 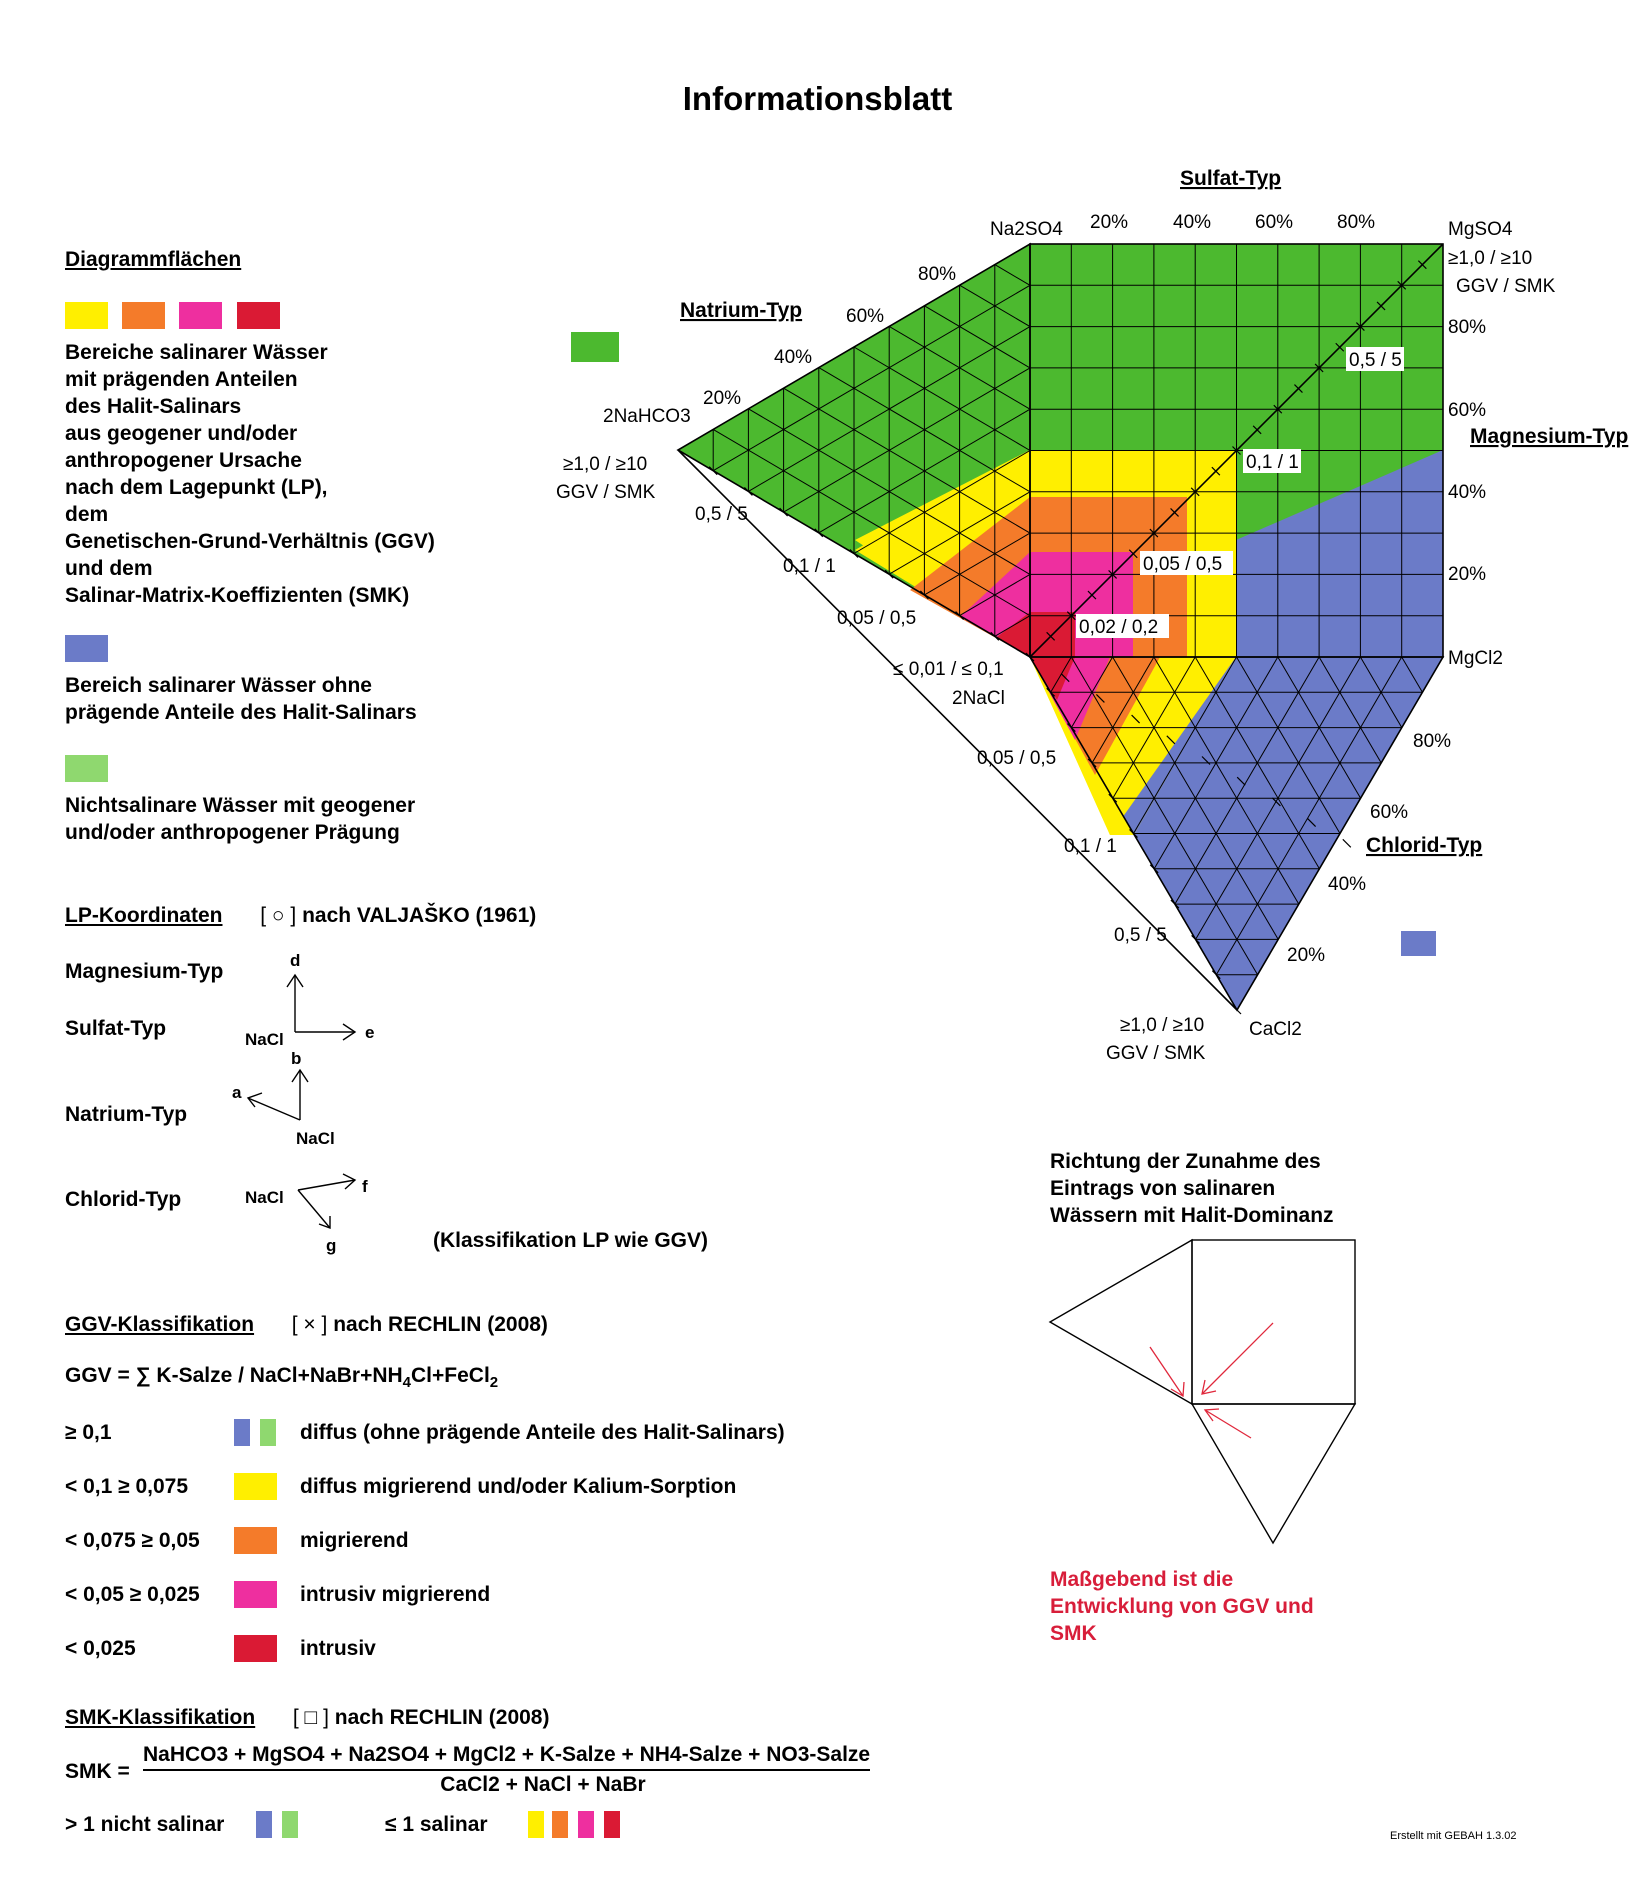 I want to click on green-swatch-diagram, so click(x=595, y=347).